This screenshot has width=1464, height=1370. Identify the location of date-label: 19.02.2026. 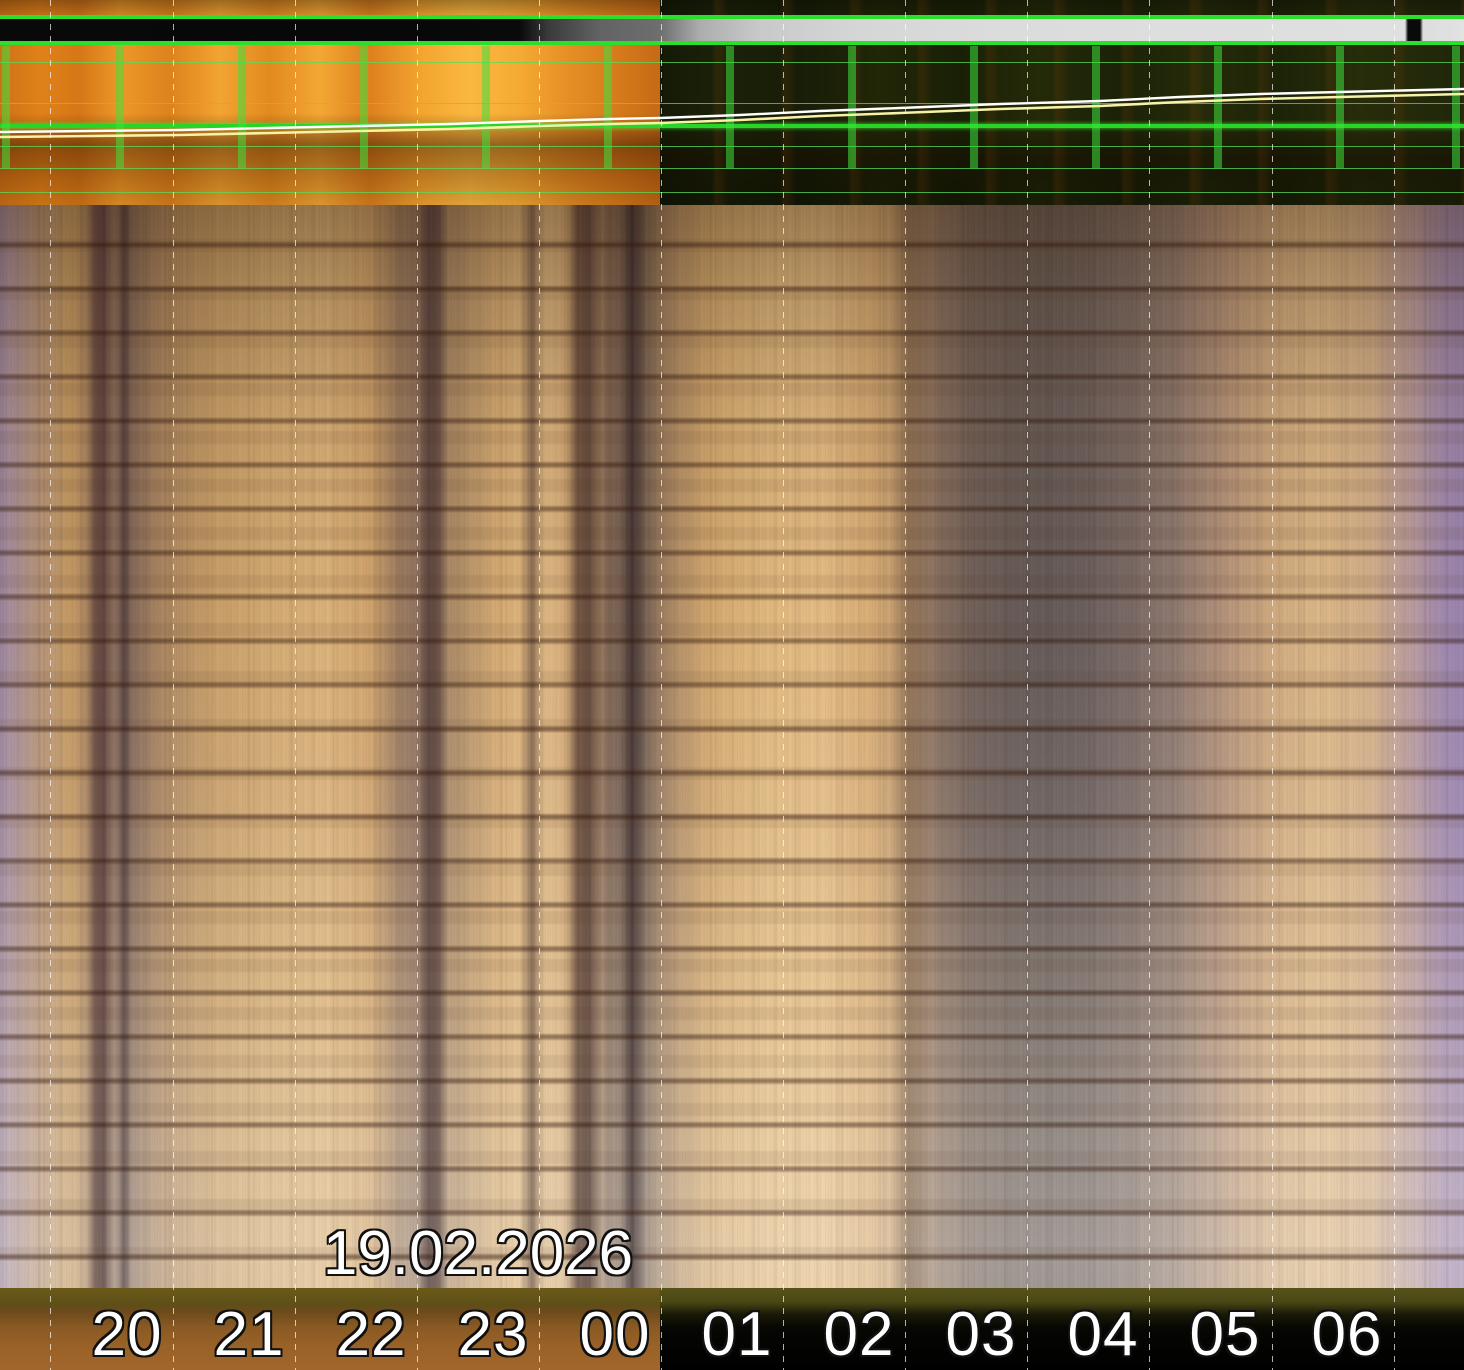
(478, 1253).